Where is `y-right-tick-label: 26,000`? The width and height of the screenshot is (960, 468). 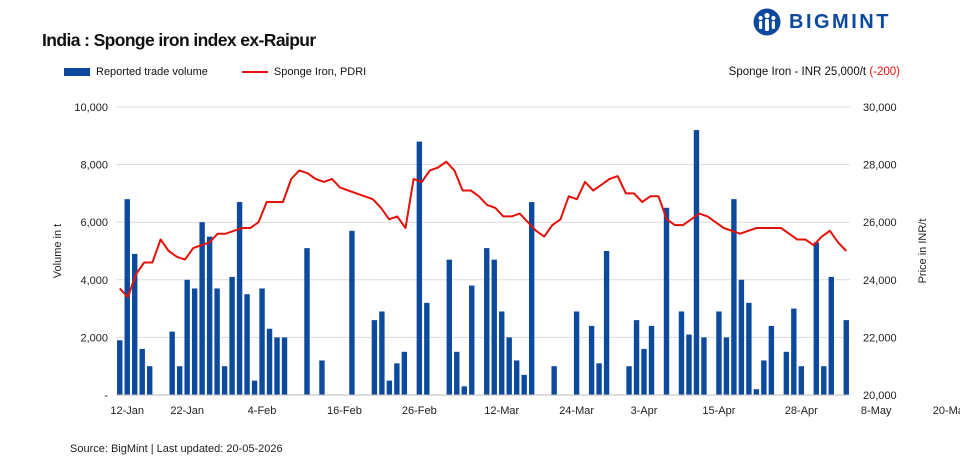
y-right-tick-label: 26,000 is located at coordinates (880, 223).